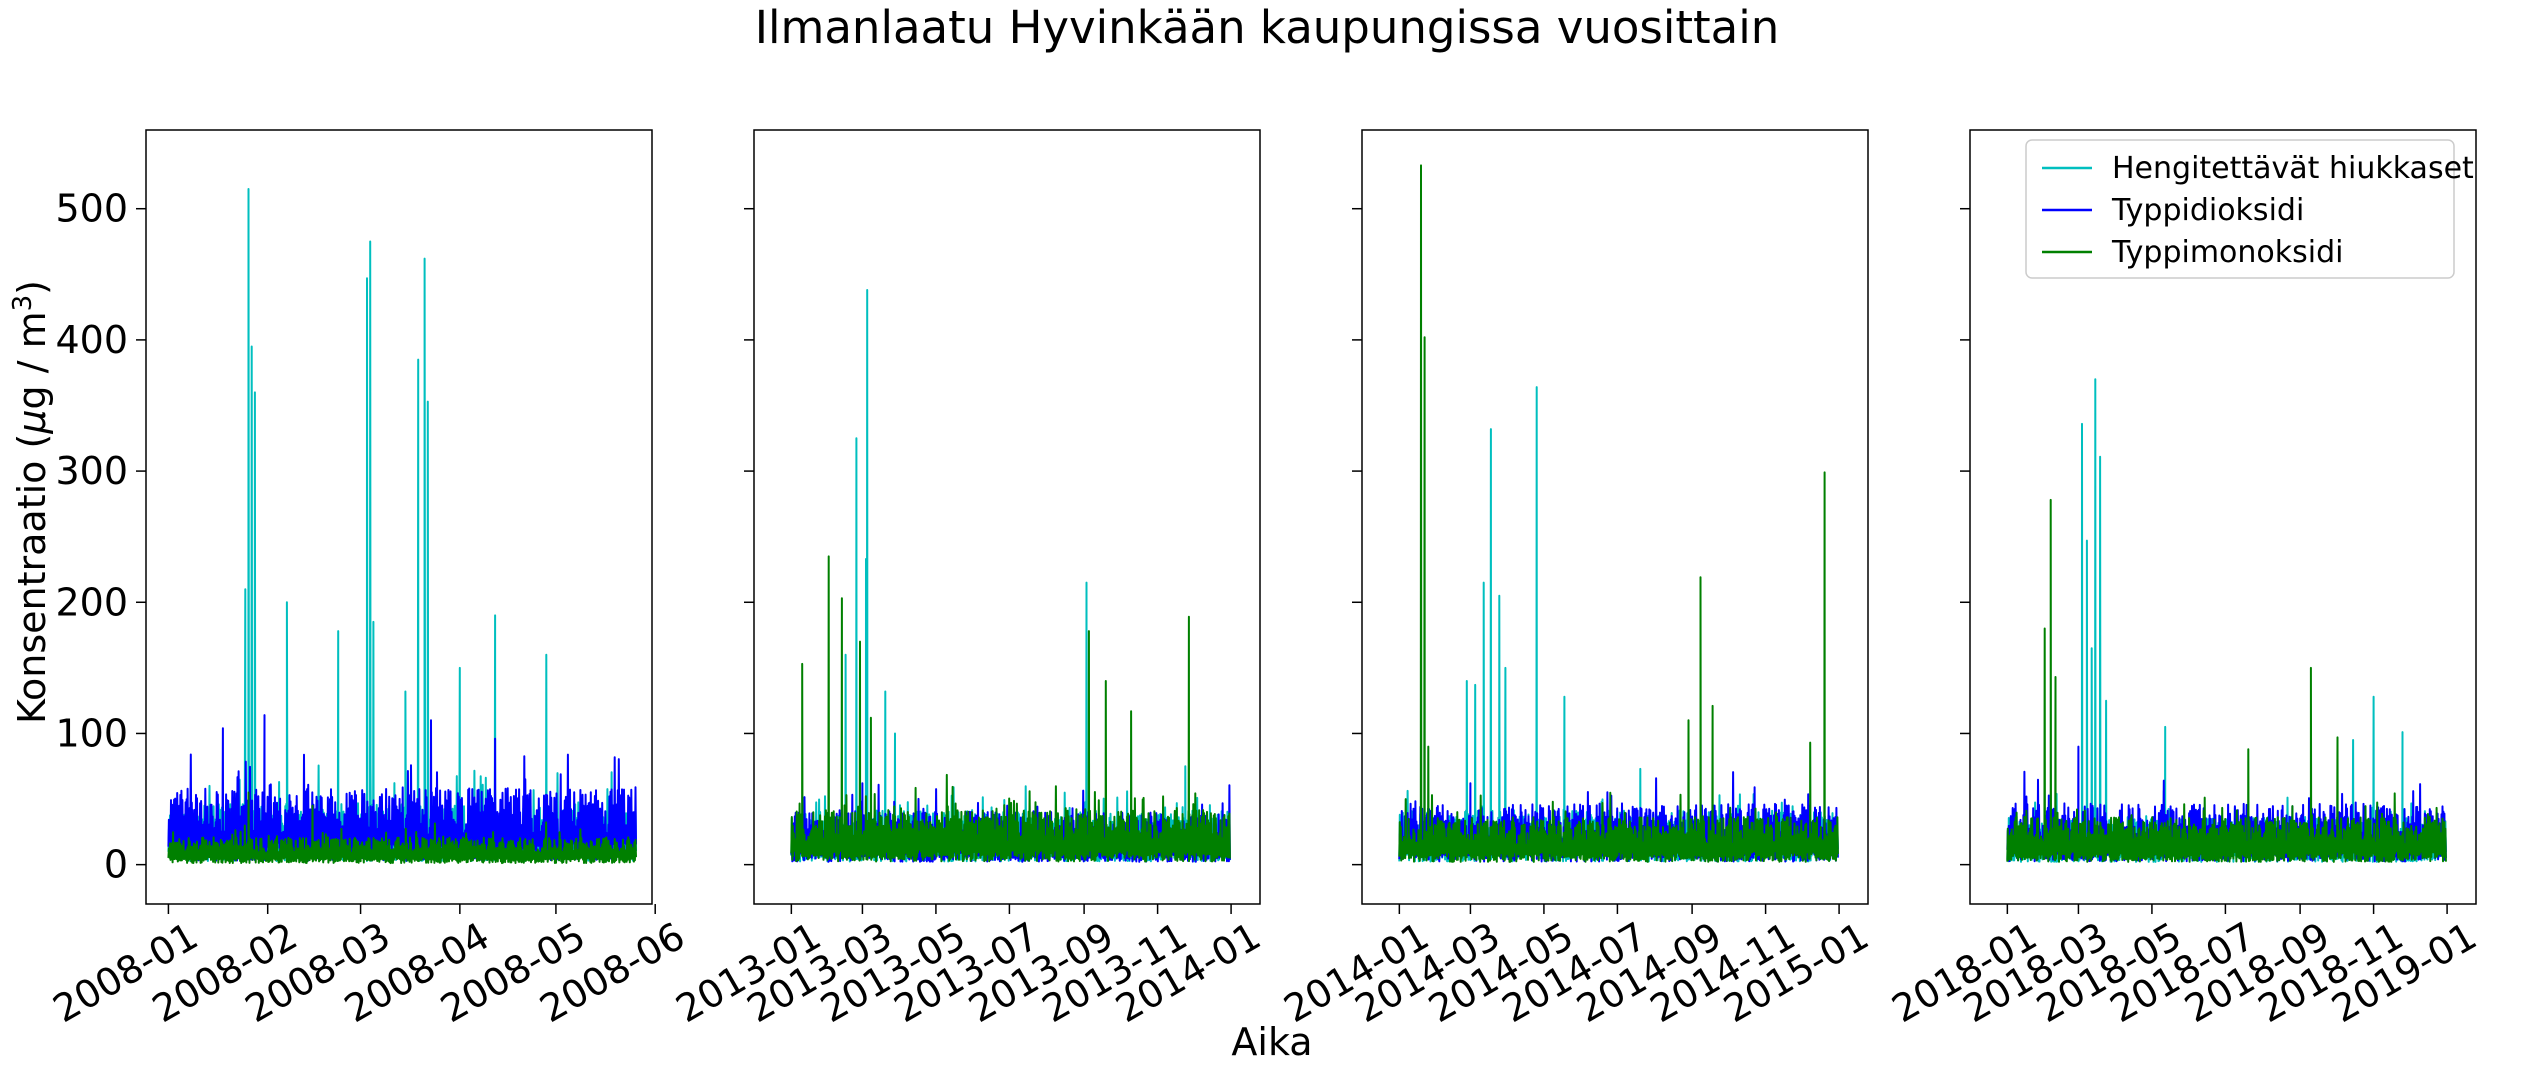  Describe the element at coordinates (1271, 1042) in the screenshot. I see `x-axis-label: Aika` at that location.